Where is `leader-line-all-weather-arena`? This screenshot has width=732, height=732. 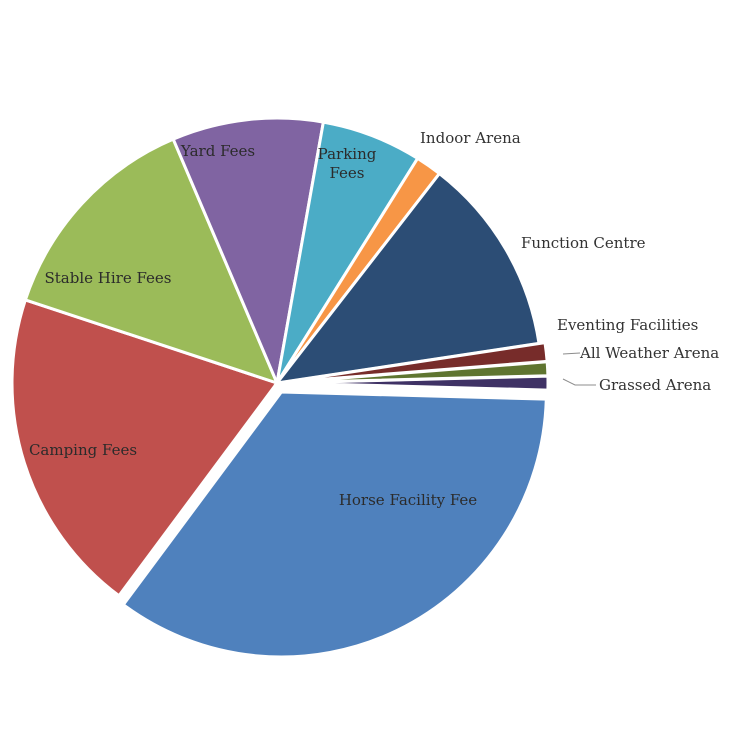
leader-line-all-weather-arena is located at coordinates (571, 353).